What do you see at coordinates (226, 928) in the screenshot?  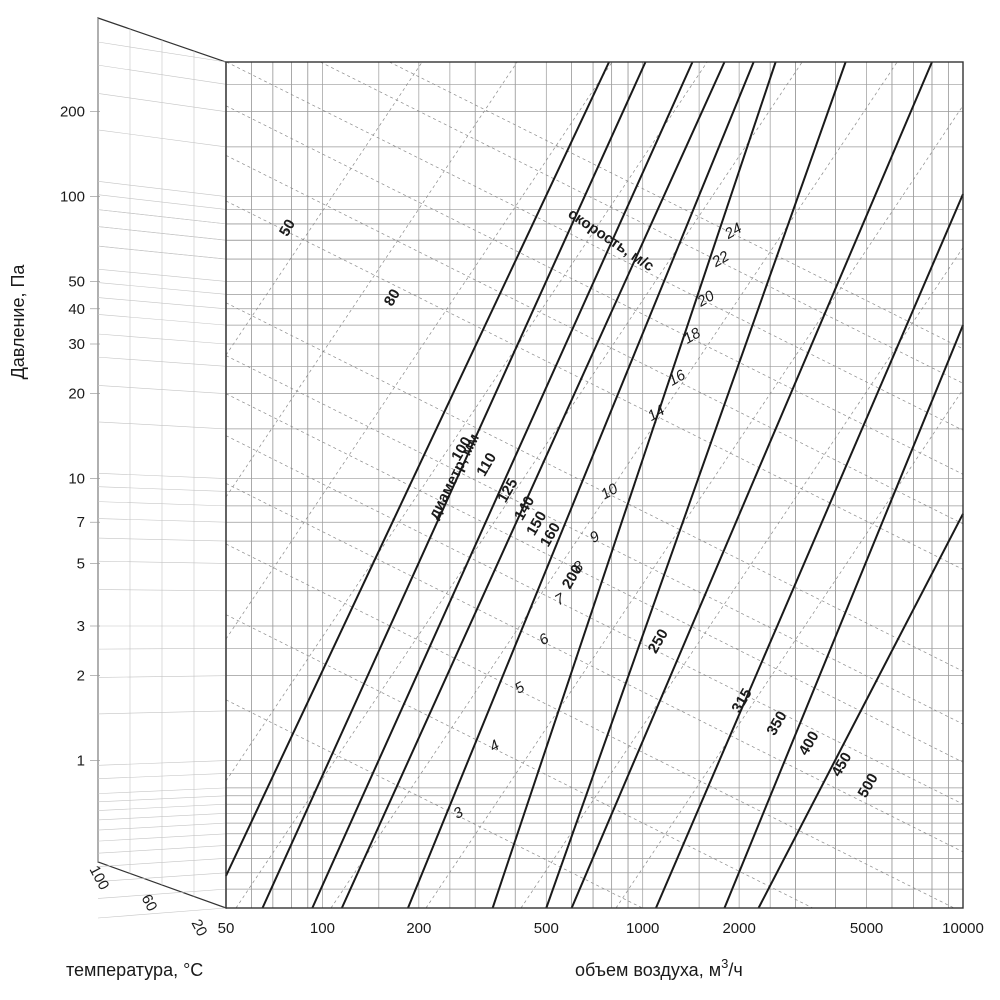 I see `x-tick-label: 50` at bounding box center [226, 928].